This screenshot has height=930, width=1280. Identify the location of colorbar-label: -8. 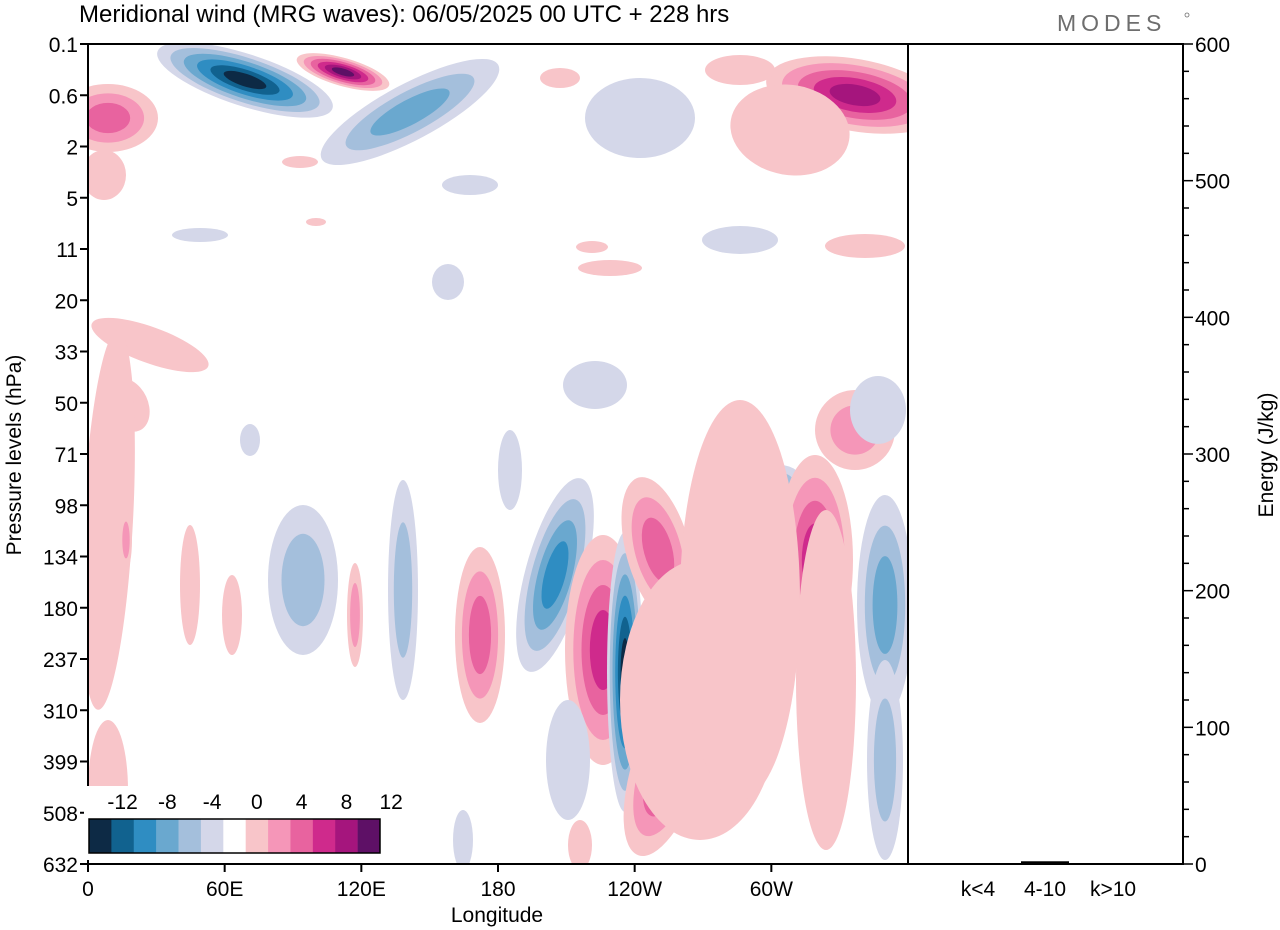
(167, 802).